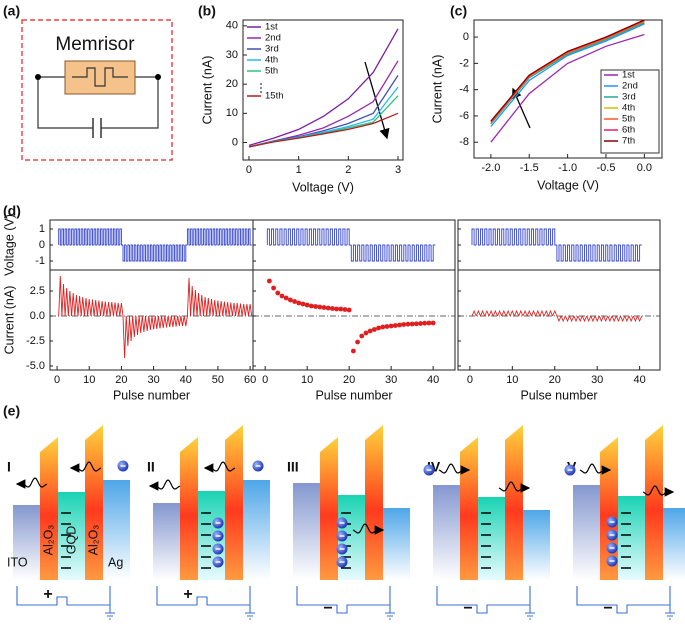  Describe the element at coordinates (158, 77) in the screenshot. I see `node` at that location.